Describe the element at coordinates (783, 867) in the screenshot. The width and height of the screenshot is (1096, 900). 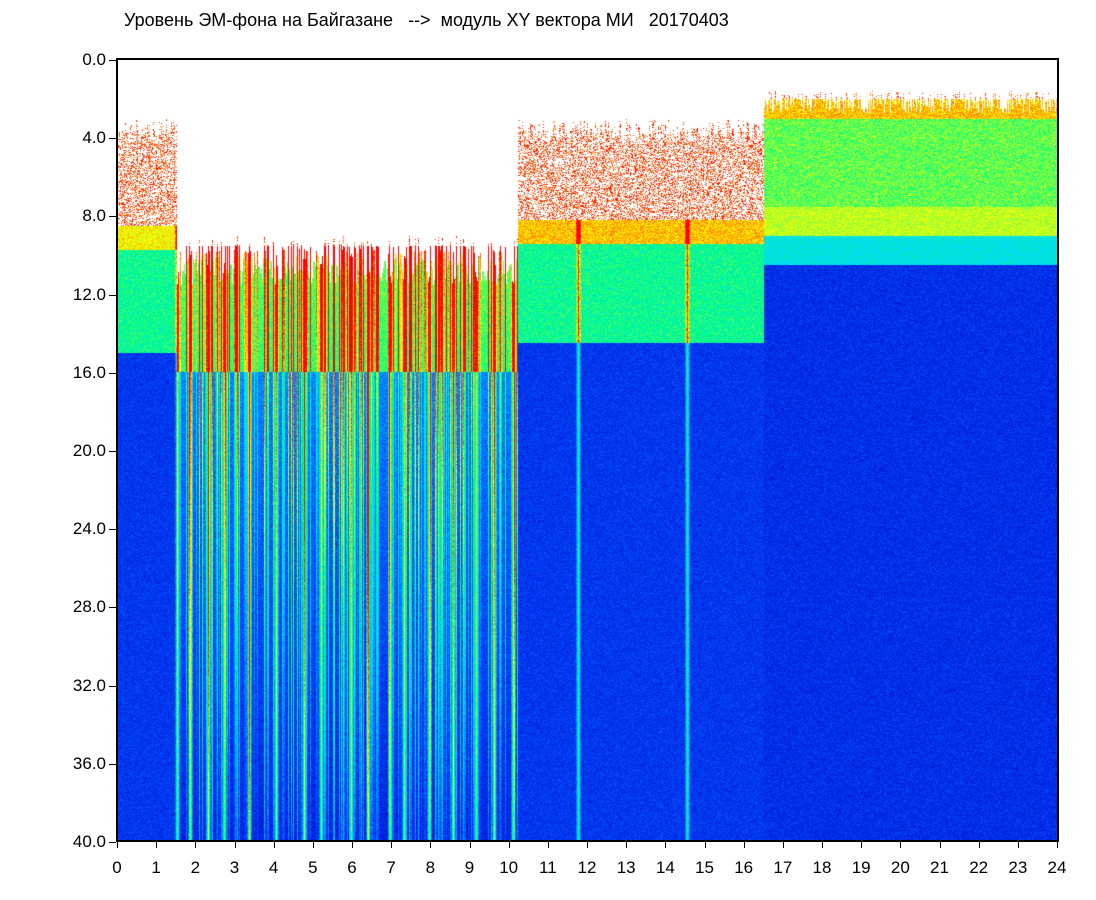
I see `x-tick-label: 17` at that location.